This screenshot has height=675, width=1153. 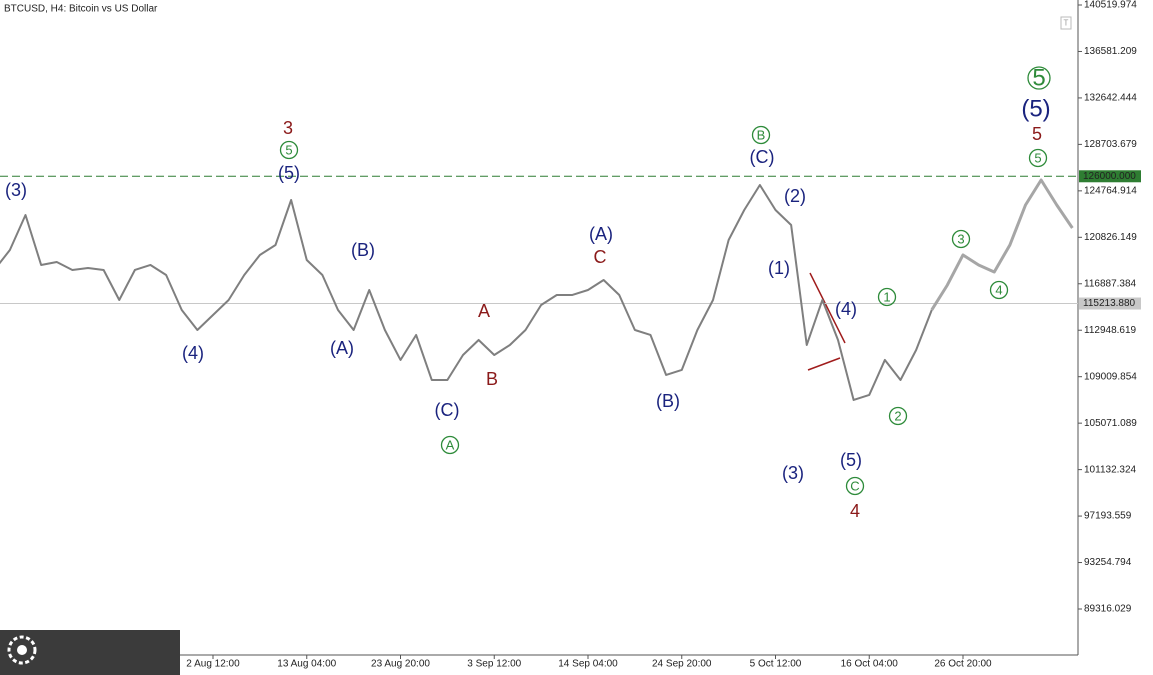 I want to click on logo, so click(x=90, y=652).